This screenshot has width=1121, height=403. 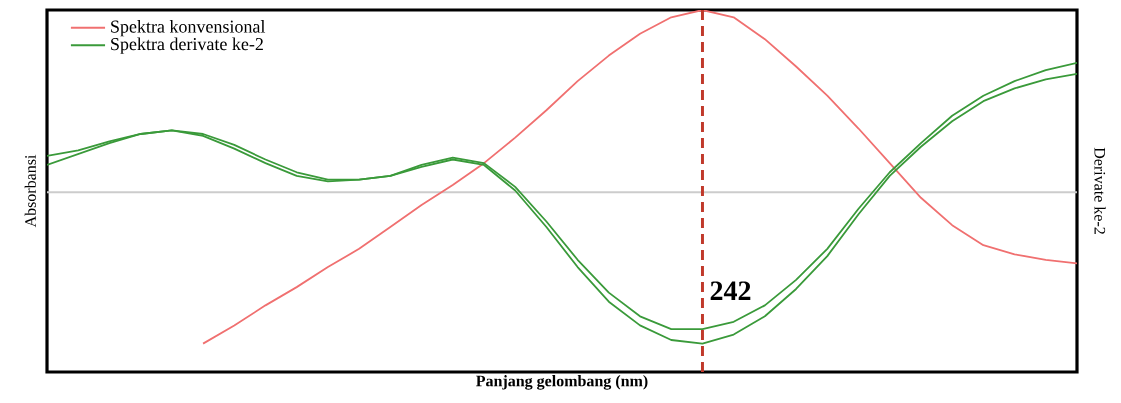 What do you see at coordinates (1100, 190) in the screenshot?
I see `y2-axis-title: Derivate ke-2` at bounding box center [1100, 190].